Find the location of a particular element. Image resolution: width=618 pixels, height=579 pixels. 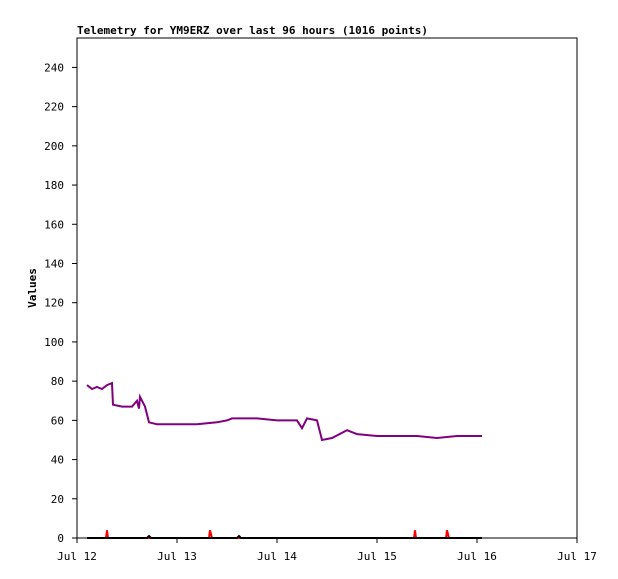

y-tick-label: 160 is located at coordinates (54, 224).